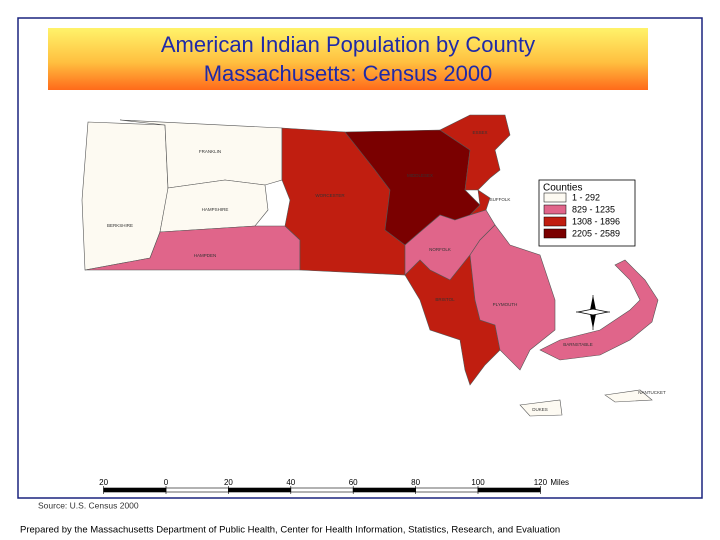 The height and width of the screenshot is (540, 720). What do you see at coordinates (562, 188) in the screenshot?
I see `legend-title: Counties` at bounding box center [562, 188].